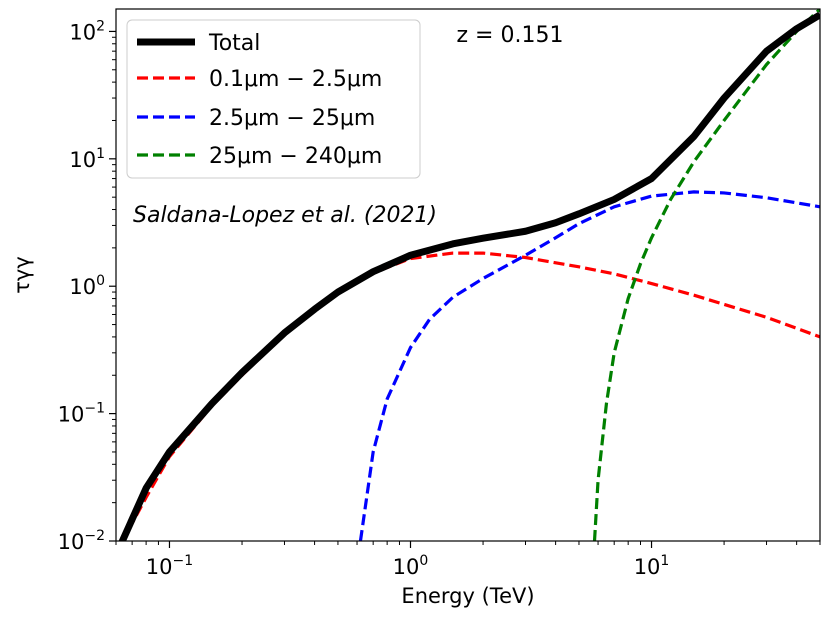 Image resolution: width=830 pixels, height=620 pixels. What do you see at coordinates (81, 541) in the screenshot?
I see `y-tick-label-0: 10⁻²` at bounding box center [81, 541].